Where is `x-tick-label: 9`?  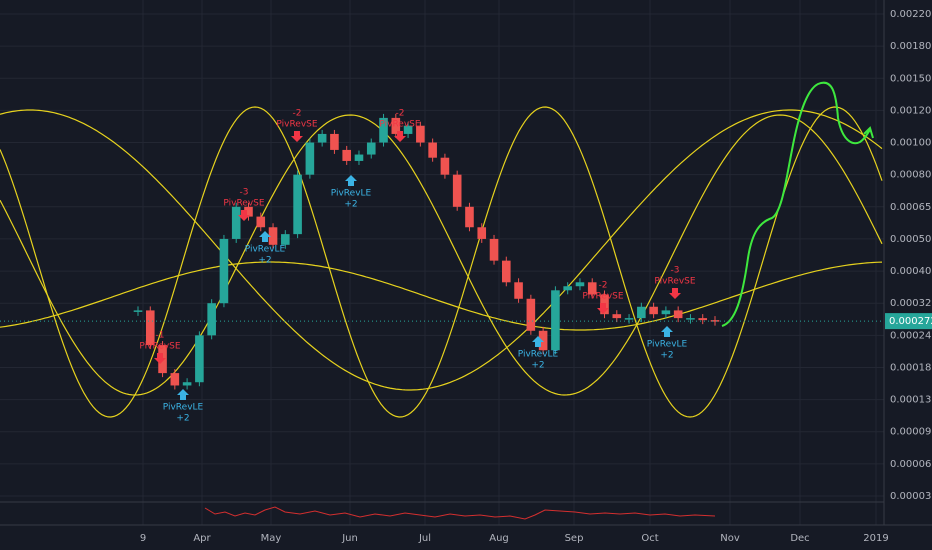 x-tick-label: 9 is located at coordinates (143, 538).